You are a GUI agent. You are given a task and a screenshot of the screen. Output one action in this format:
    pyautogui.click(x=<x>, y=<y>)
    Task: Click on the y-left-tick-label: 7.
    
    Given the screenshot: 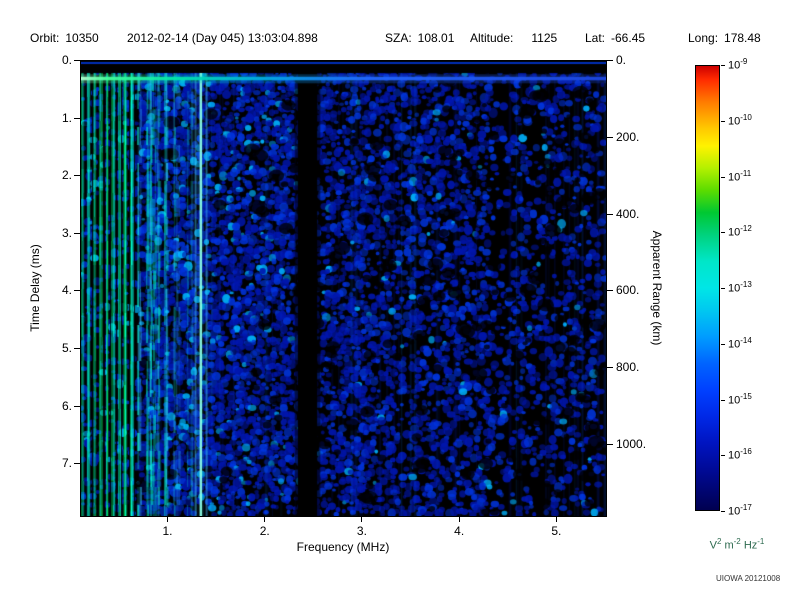 What is the action you would take?
    pyautogui.click(x=66, y=463)
    